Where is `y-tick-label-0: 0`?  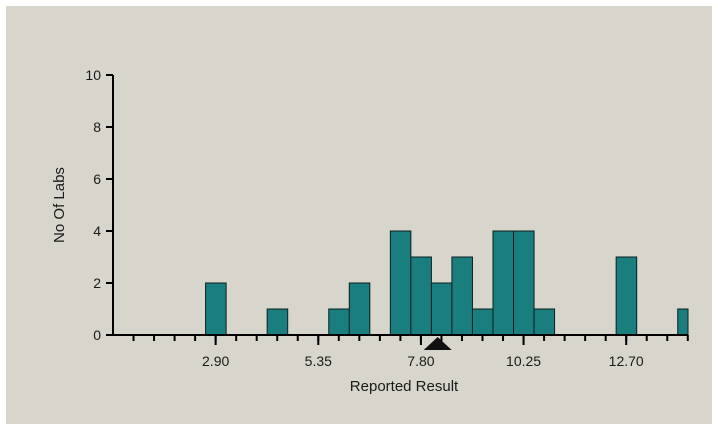
y-tick-label-0: 0 is located at coordinates (97, 335).